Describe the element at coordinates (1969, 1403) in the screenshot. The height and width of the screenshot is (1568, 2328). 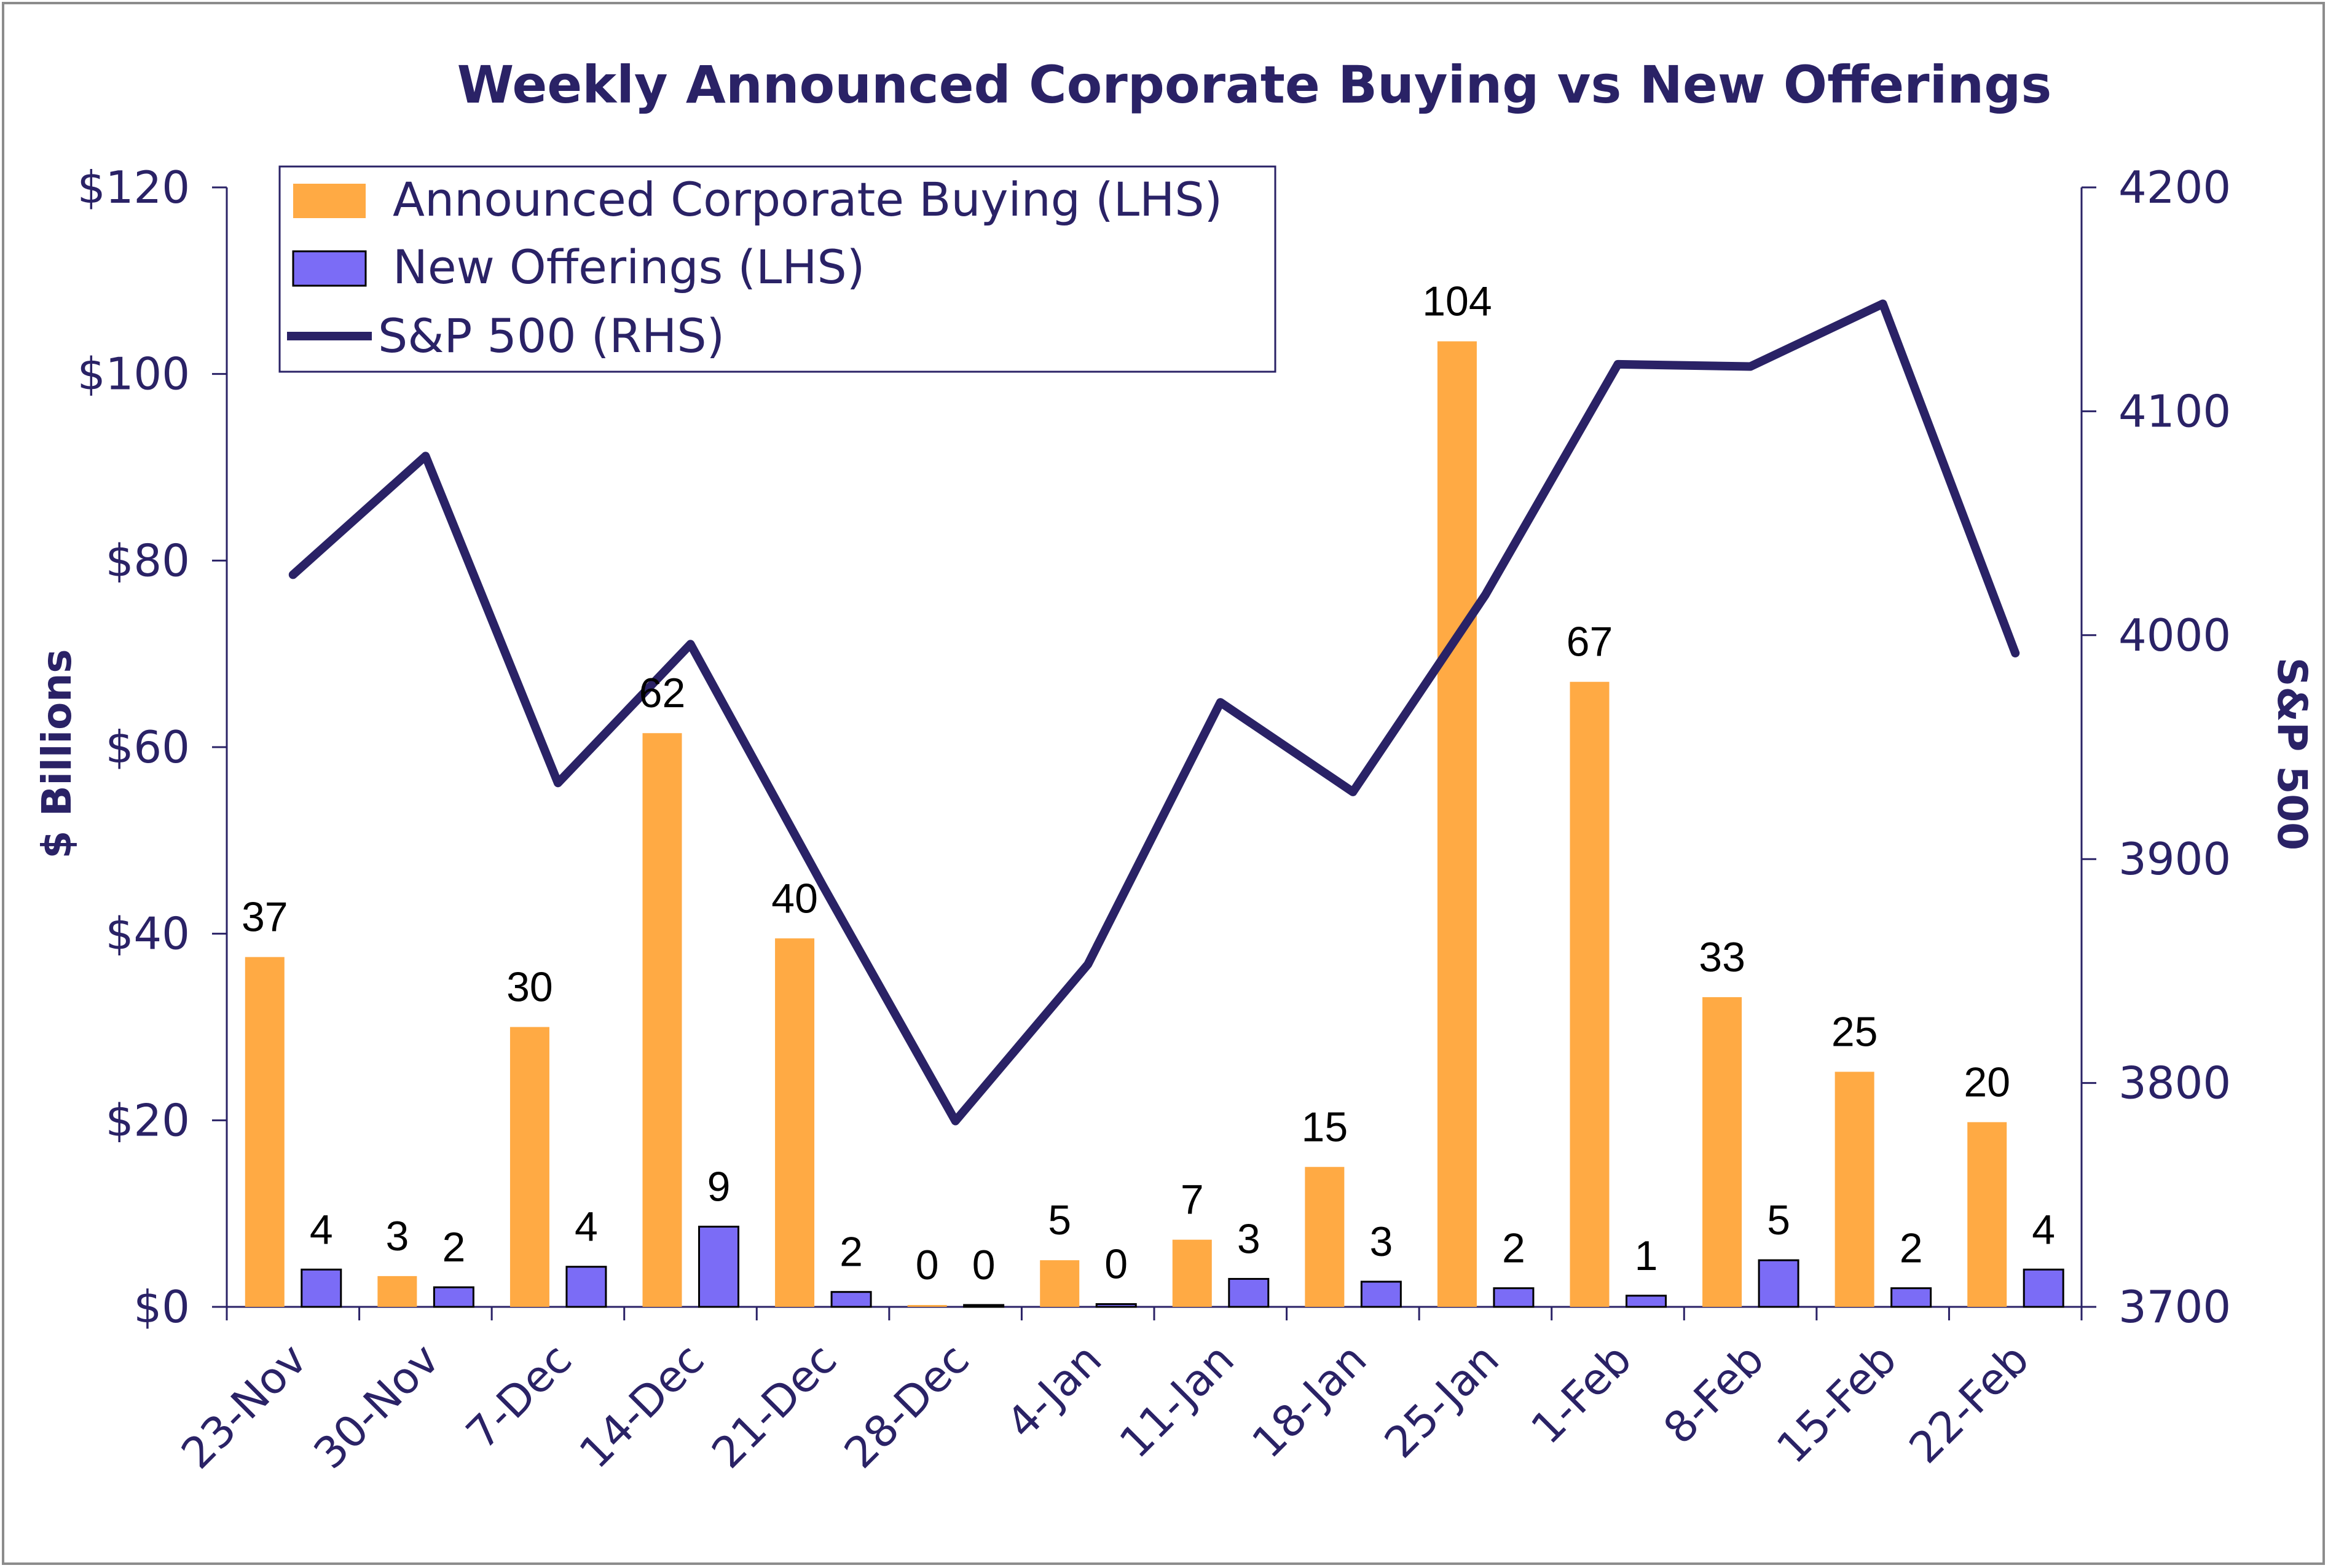
I see `category-label: 22-Feb` at that location.